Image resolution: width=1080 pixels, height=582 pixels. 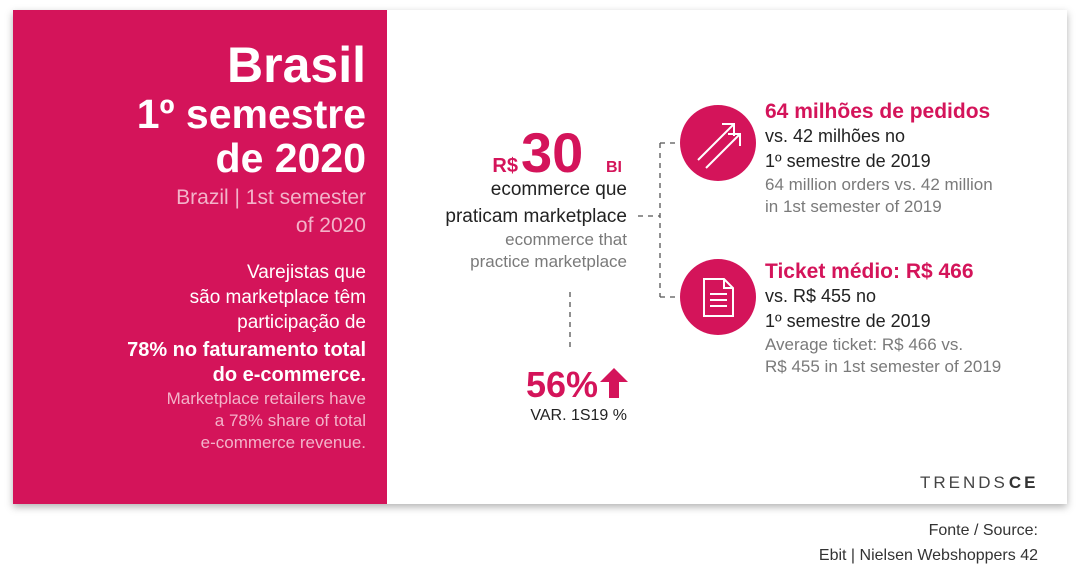 I want to click on currency: R$, so click(x=505, y=166).